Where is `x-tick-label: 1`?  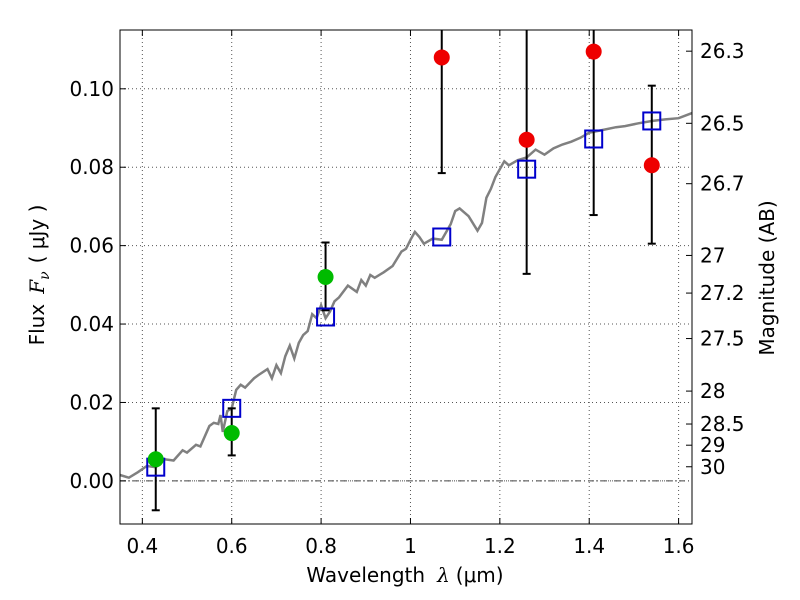 x-tick-label: 1 is located at coordinates (410, 546).